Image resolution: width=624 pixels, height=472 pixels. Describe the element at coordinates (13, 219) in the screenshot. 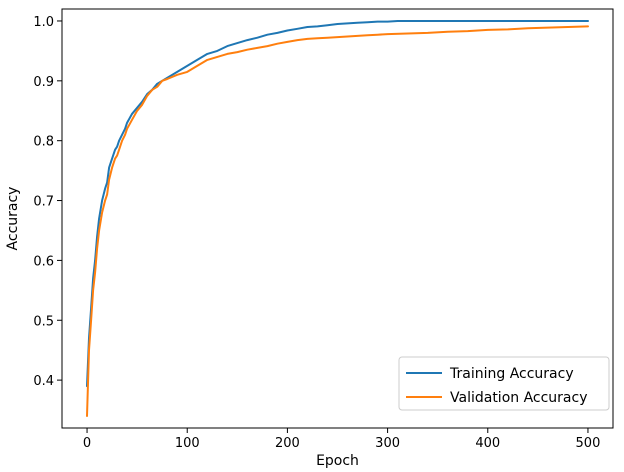

I see `y-axis-label: Accuracy` at that location.